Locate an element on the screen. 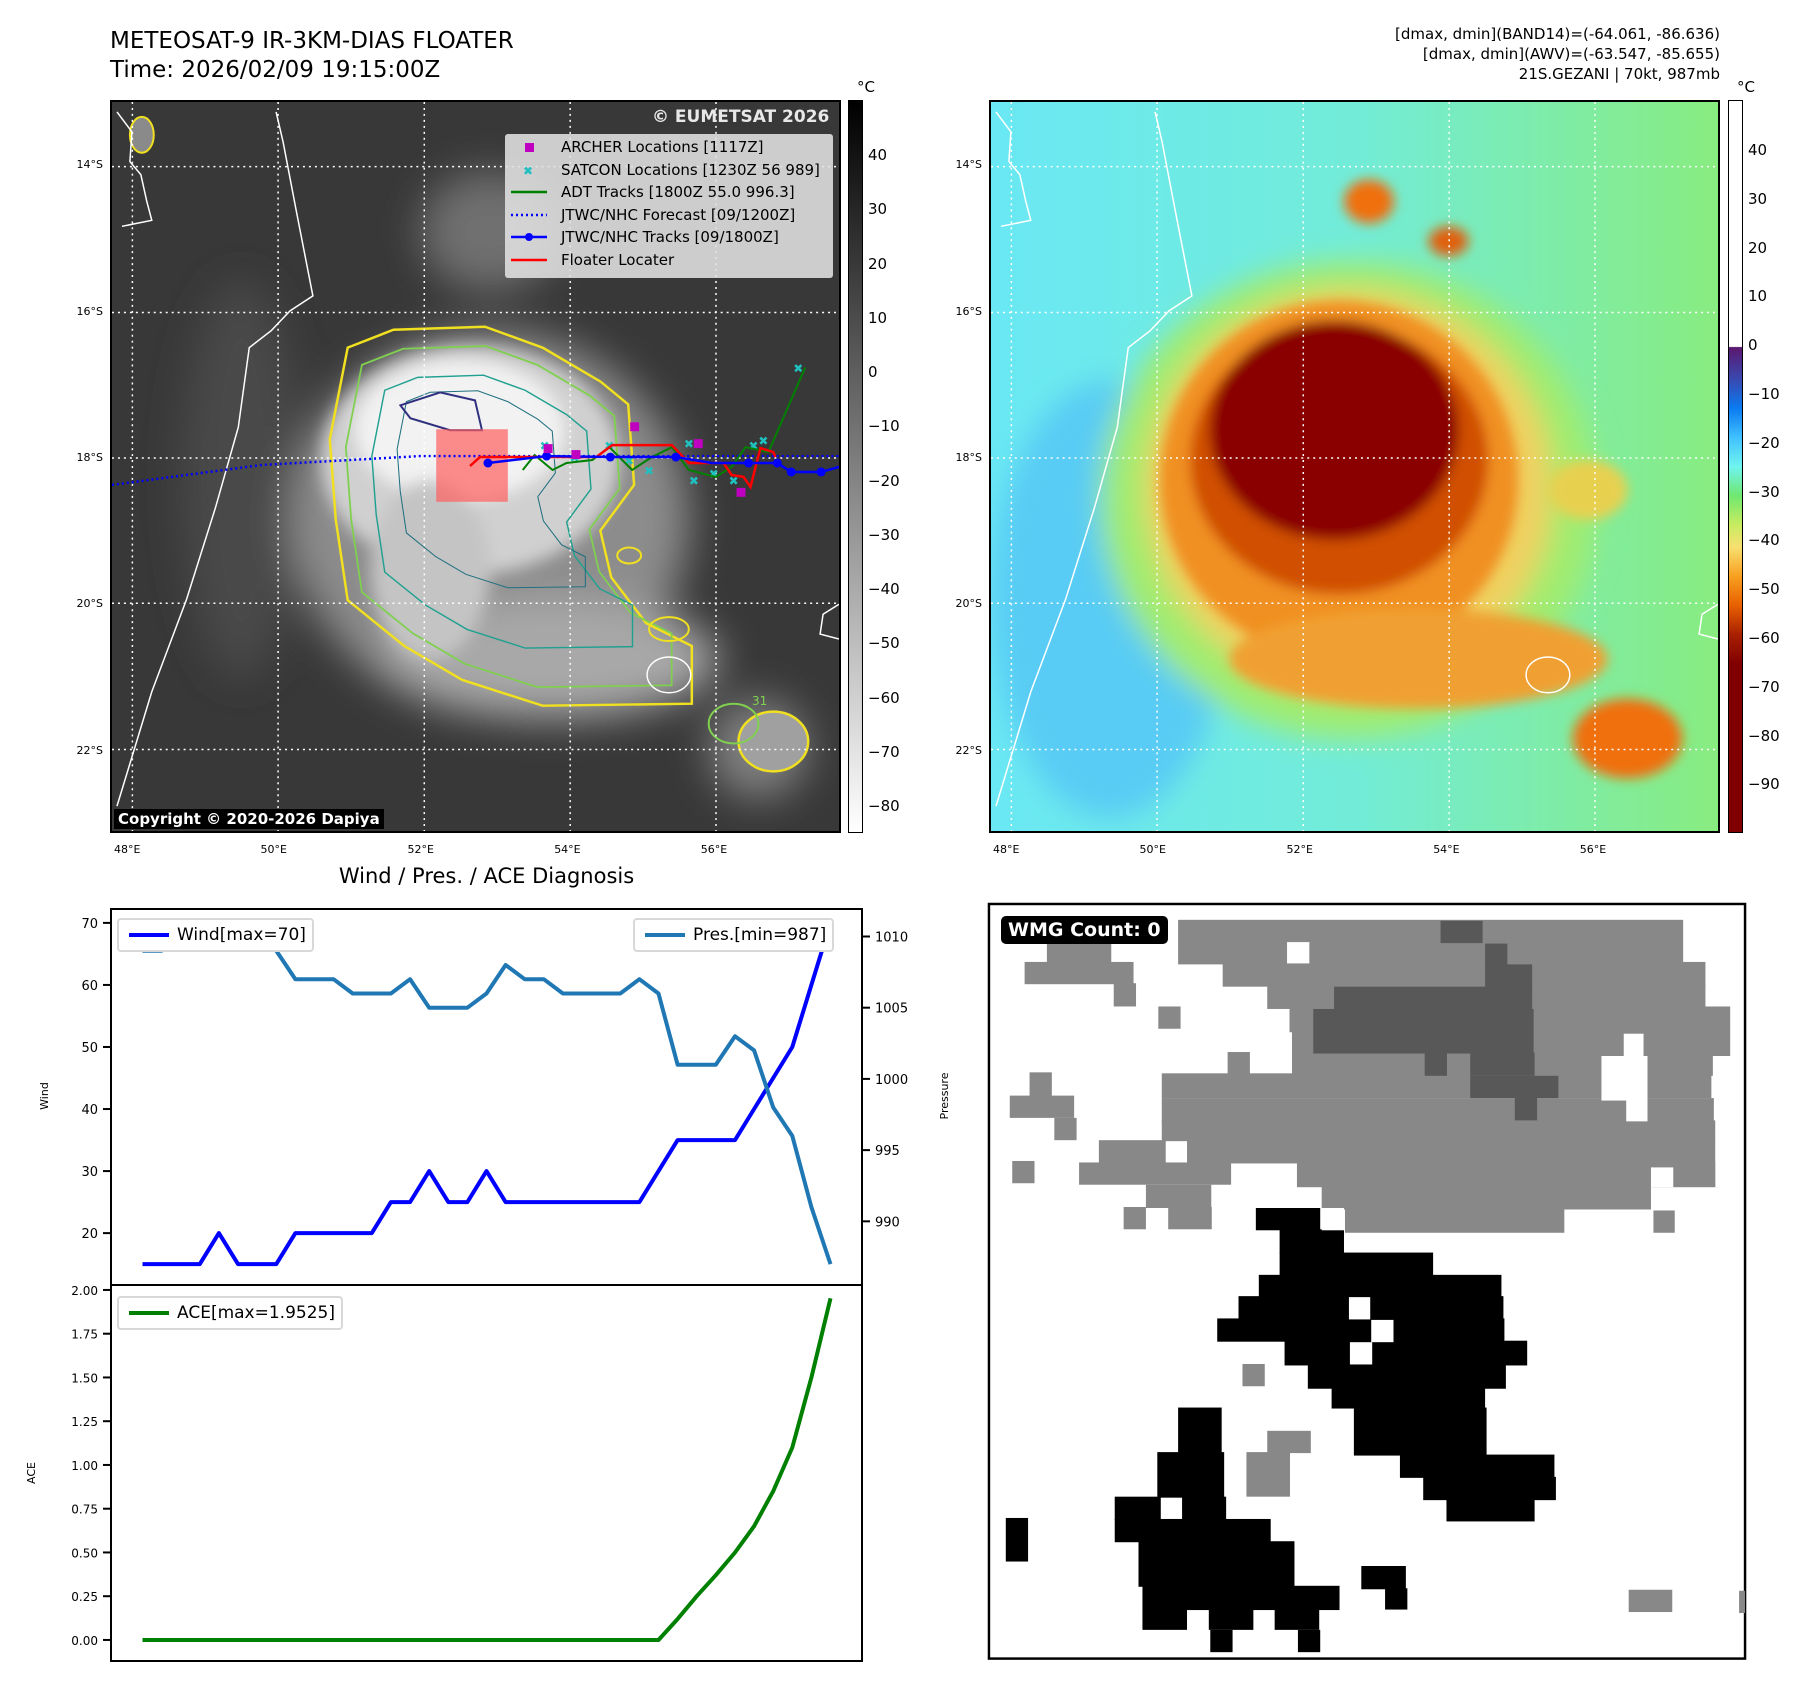 The width and height of the screenshot is (1801, 1690). y-tick-label: 0.25 is located at coordinates (84, 1597).